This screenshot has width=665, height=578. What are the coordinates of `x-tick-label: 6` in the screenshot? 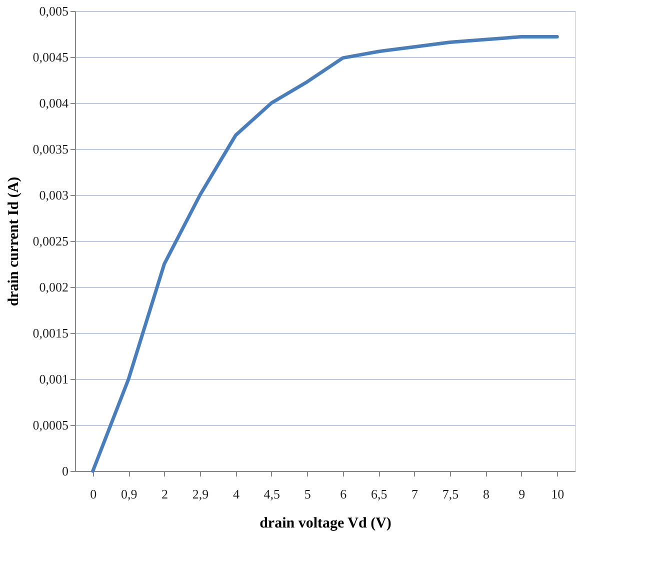 It's located at (344, 494).